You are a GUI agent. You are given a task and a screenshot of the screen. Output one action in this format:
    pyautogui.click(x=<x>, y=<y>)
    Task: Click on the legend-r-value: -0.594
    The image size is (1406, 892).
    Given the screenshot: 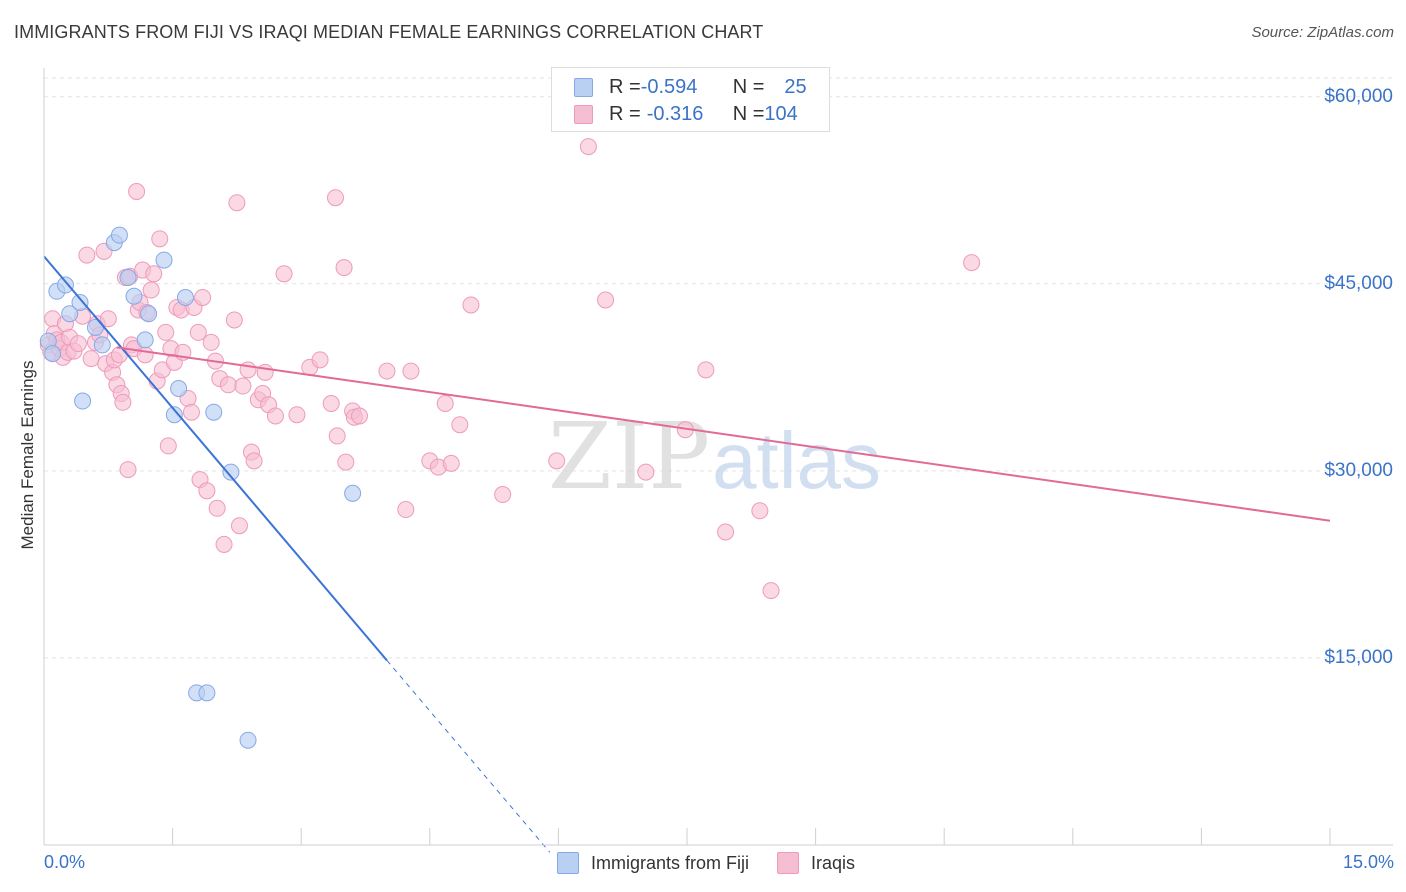 What is the action you would take?
    pyautogui.click(x=669, y=86)
    